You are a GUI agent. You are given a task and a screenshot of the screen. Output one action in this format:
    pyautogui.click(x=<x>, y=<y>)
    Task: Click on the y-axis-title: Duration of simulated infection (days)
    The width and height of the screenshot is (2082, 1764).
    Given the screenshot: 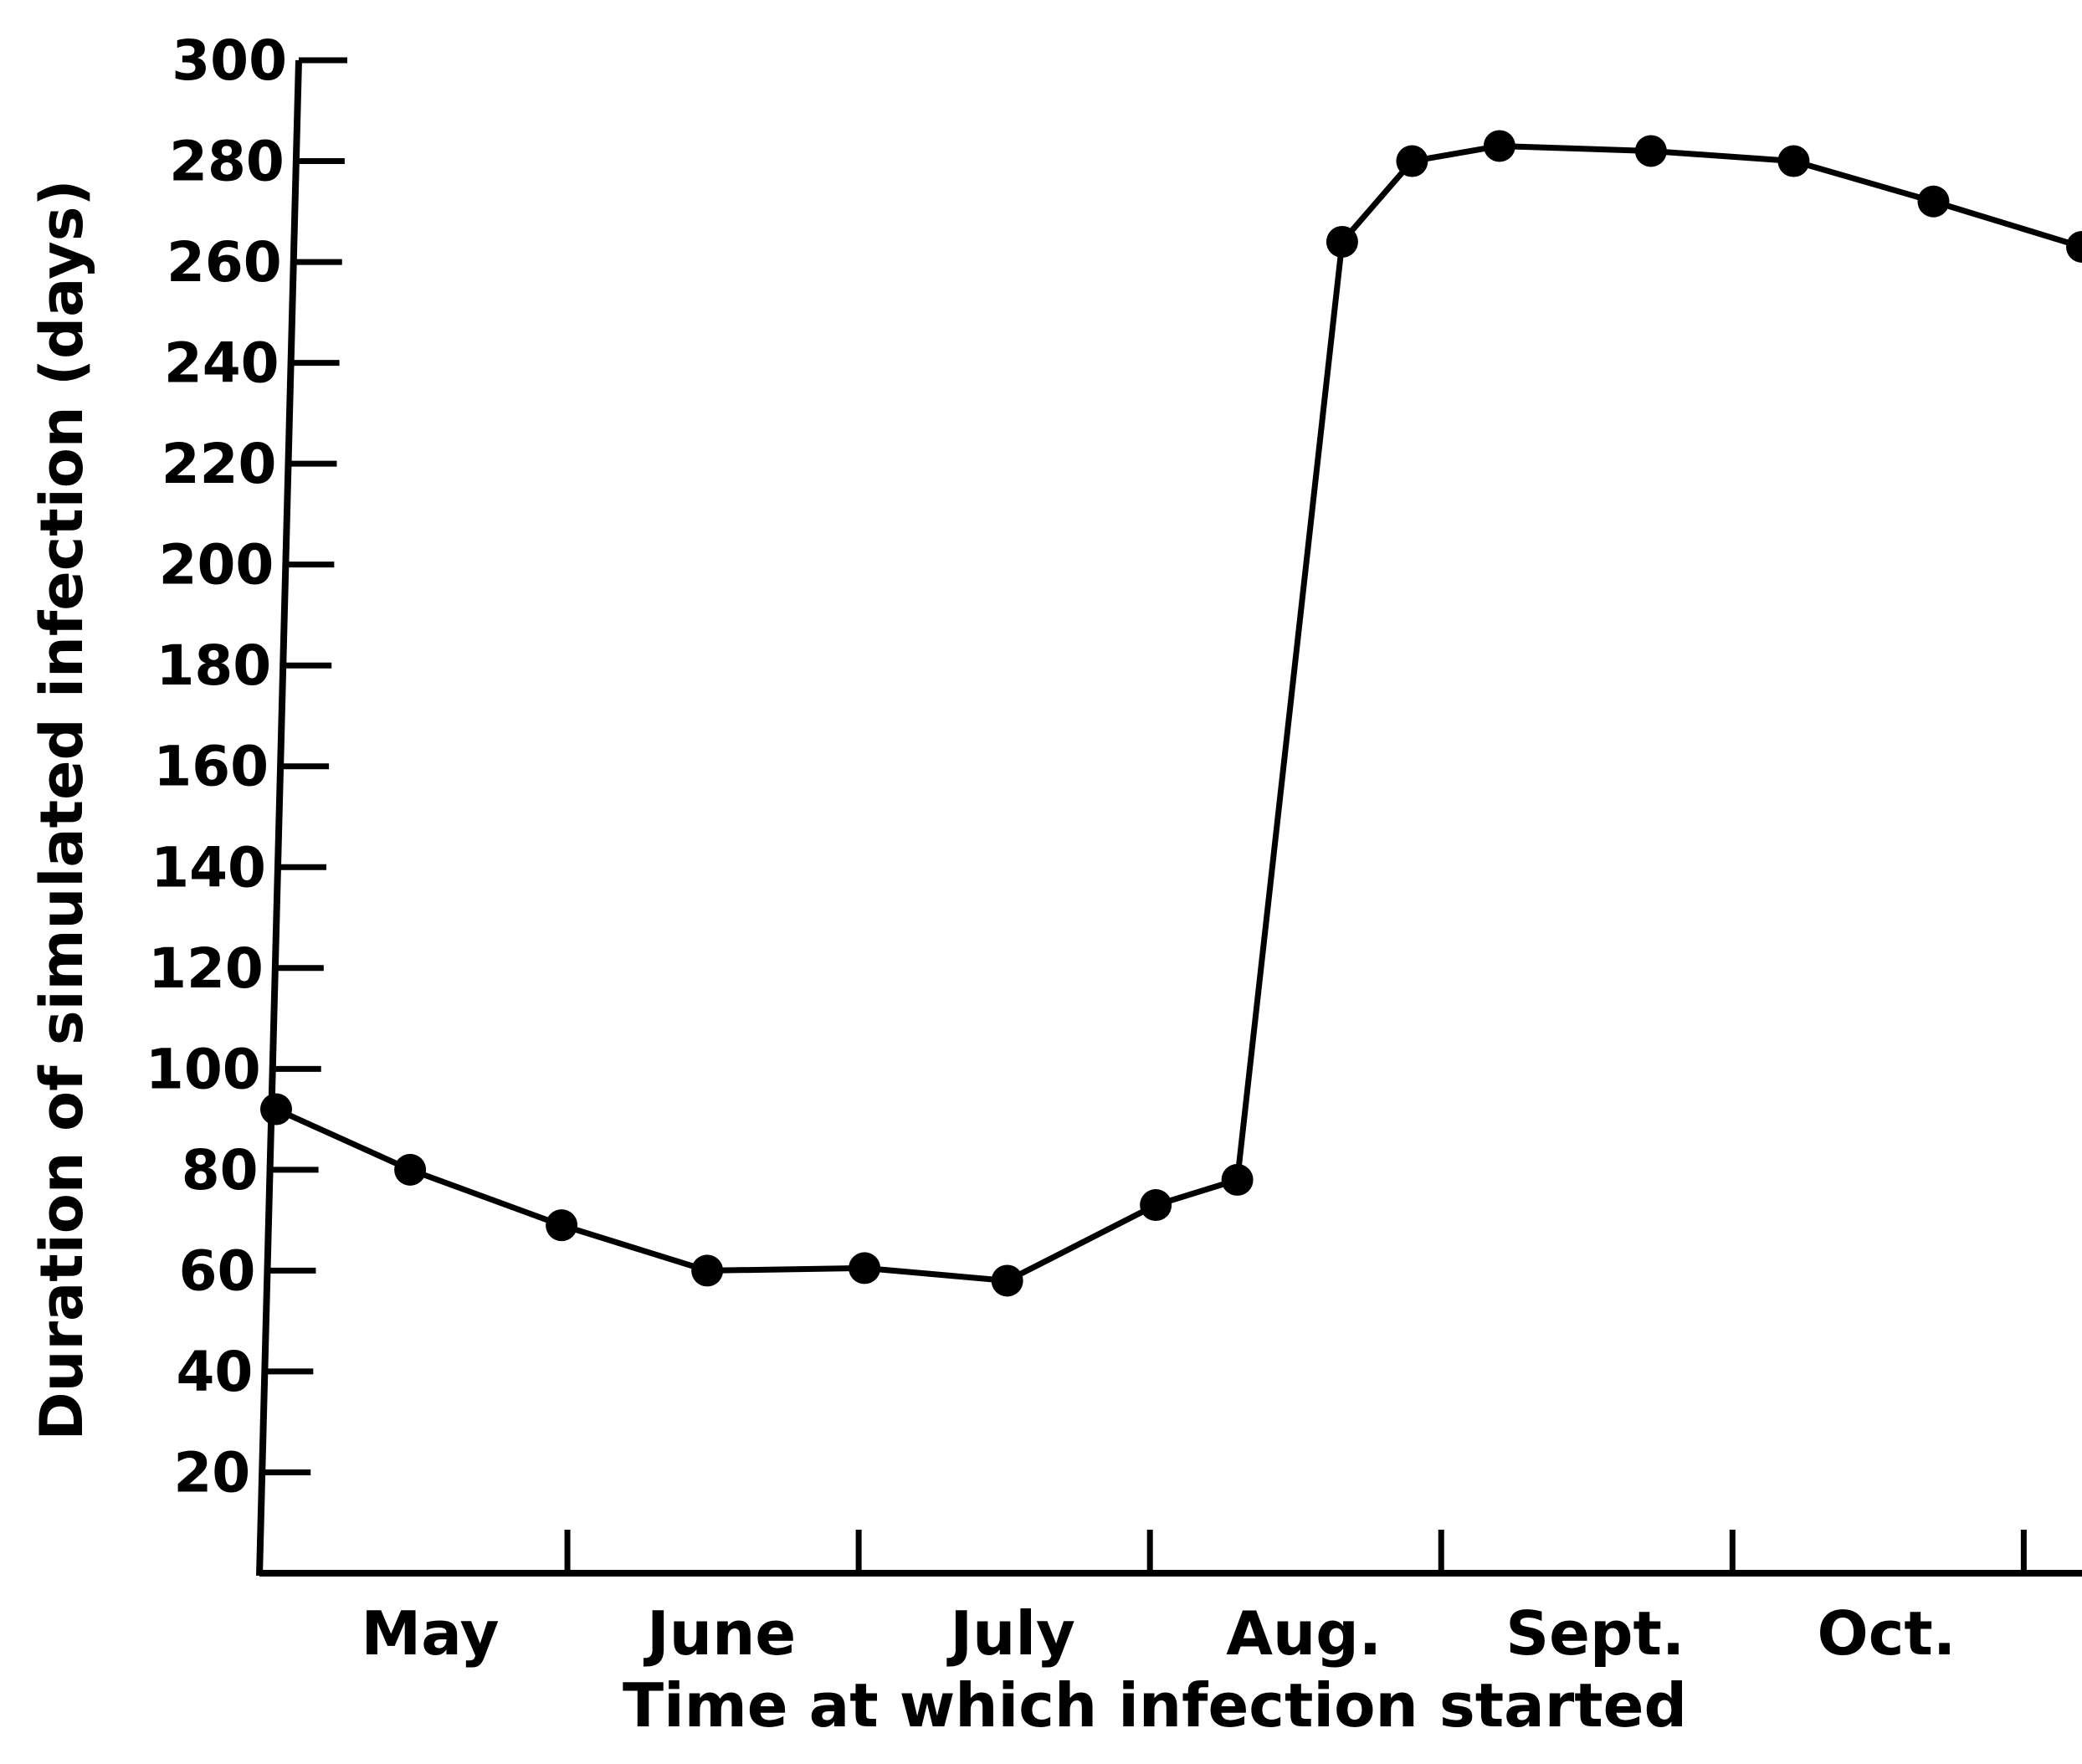 What is the action you would take?
    pyautogui.click(x=62, y=811)
    